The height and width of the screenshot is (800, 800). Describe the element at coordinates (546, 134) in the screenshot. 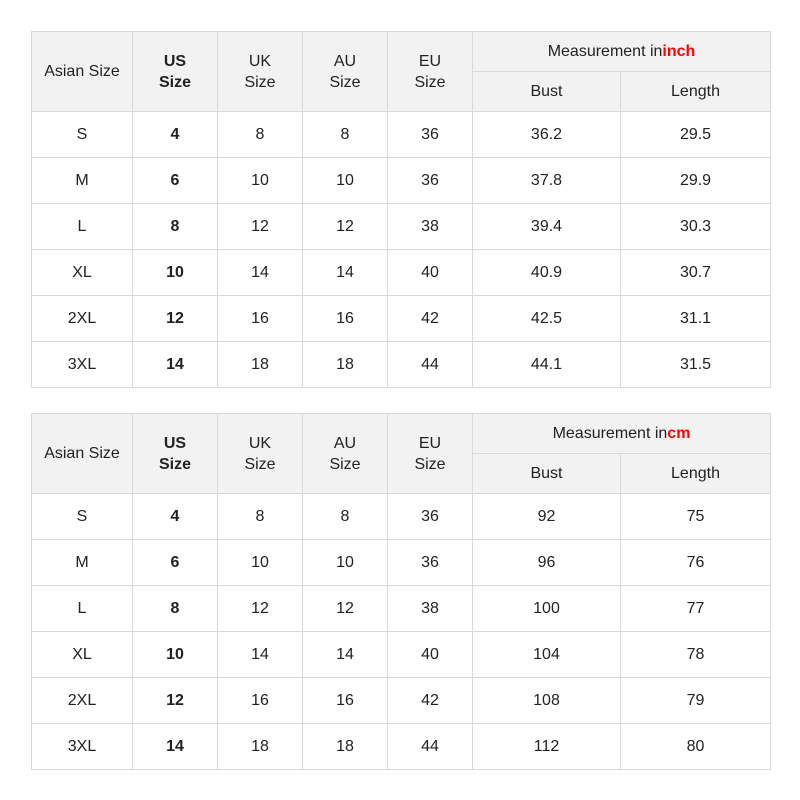

I see `cell-bust: 36.2` at that location.